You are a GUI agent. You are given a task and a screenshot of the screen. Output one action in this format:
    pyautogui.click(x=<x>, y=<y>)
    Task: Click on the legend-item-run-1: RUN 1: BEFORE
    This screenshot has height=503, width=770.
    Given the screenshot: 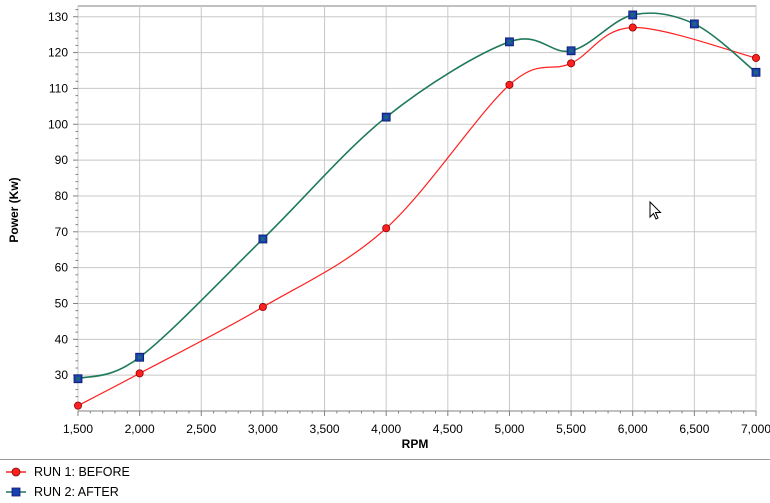 What is the action you would take?
    pyautogui.click(x=68, y=472)
    